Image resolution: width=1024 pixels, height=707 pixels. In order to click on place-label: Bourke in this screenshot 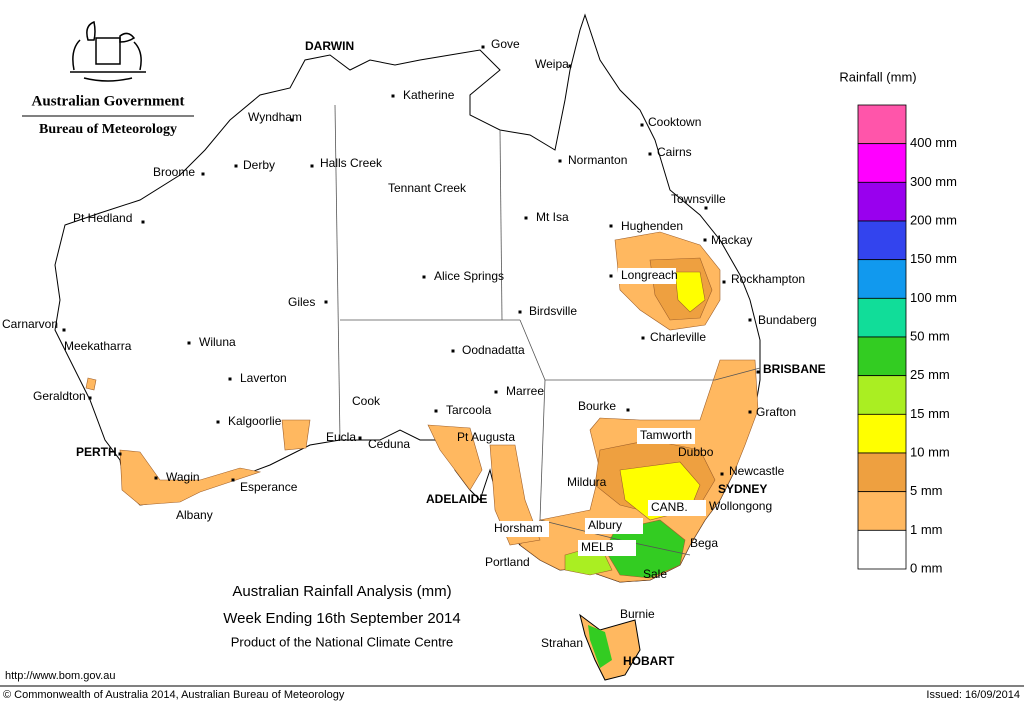, I will do `click(597, 406)`.